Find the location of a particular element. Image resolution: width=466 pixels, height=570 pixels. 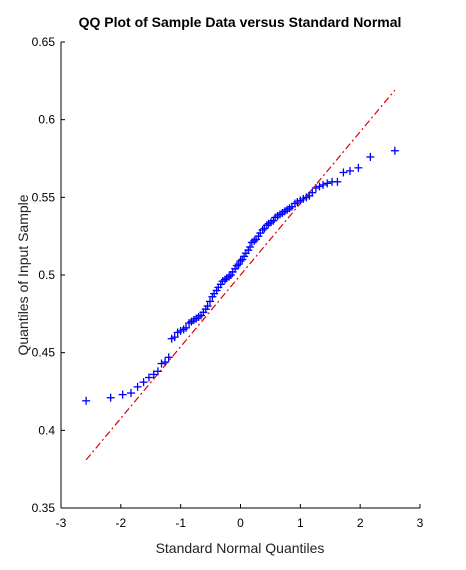

x-axis: -3 -2 -1 0 1 2 3 is located at coordinates (240, 517).